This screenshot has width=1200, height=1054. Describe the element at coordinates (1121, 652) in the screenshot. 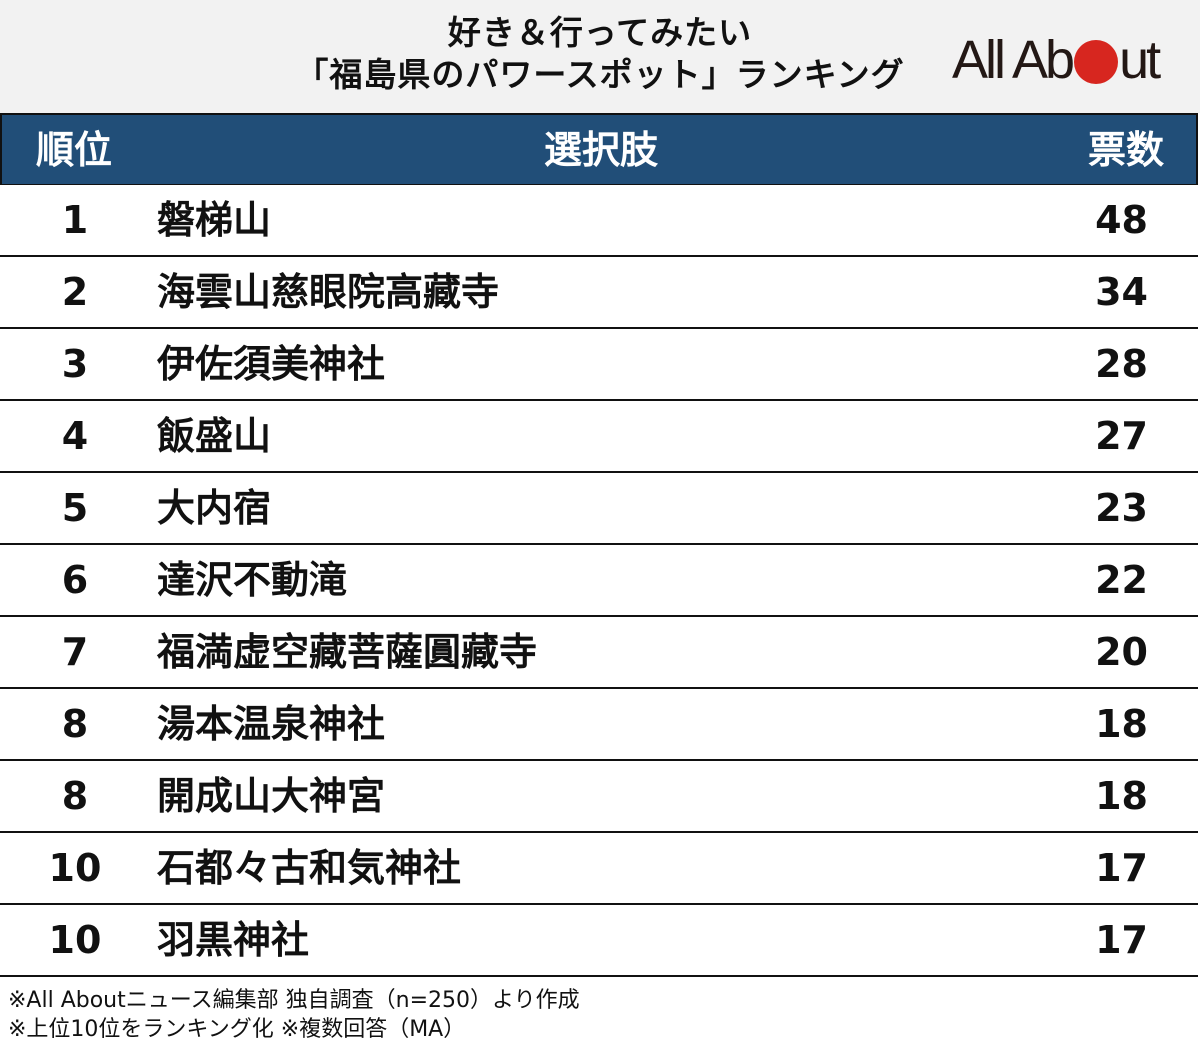

I see `votes-cell: 20` at that location.